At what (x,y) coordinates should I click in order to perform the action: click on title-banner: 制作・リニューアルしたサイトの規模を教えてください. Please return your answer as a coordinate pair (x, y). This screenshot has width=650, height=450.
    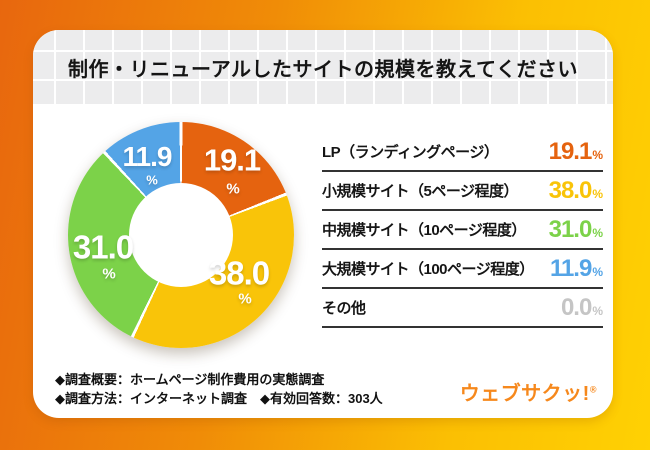
    Looking at the image, I should click on (323, 67).